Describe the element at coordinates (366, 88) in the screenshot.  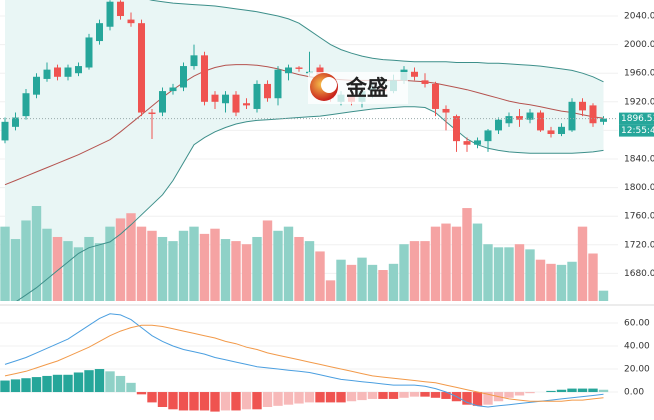
I see `logo-text: 金盛` at that location.